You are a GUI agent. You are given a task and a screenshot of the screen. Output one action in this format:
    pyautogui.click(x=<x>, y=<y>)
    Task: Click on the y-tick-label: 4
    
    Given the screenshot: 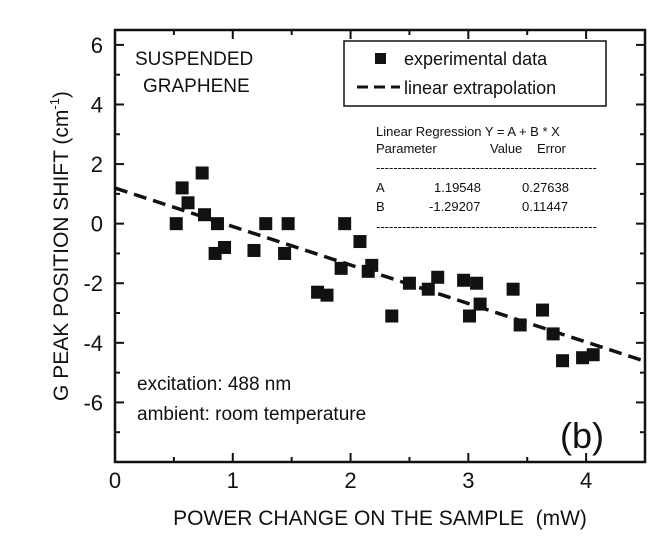 What is the action you would take?
    pyautogui.click(x=97, y=104)
    